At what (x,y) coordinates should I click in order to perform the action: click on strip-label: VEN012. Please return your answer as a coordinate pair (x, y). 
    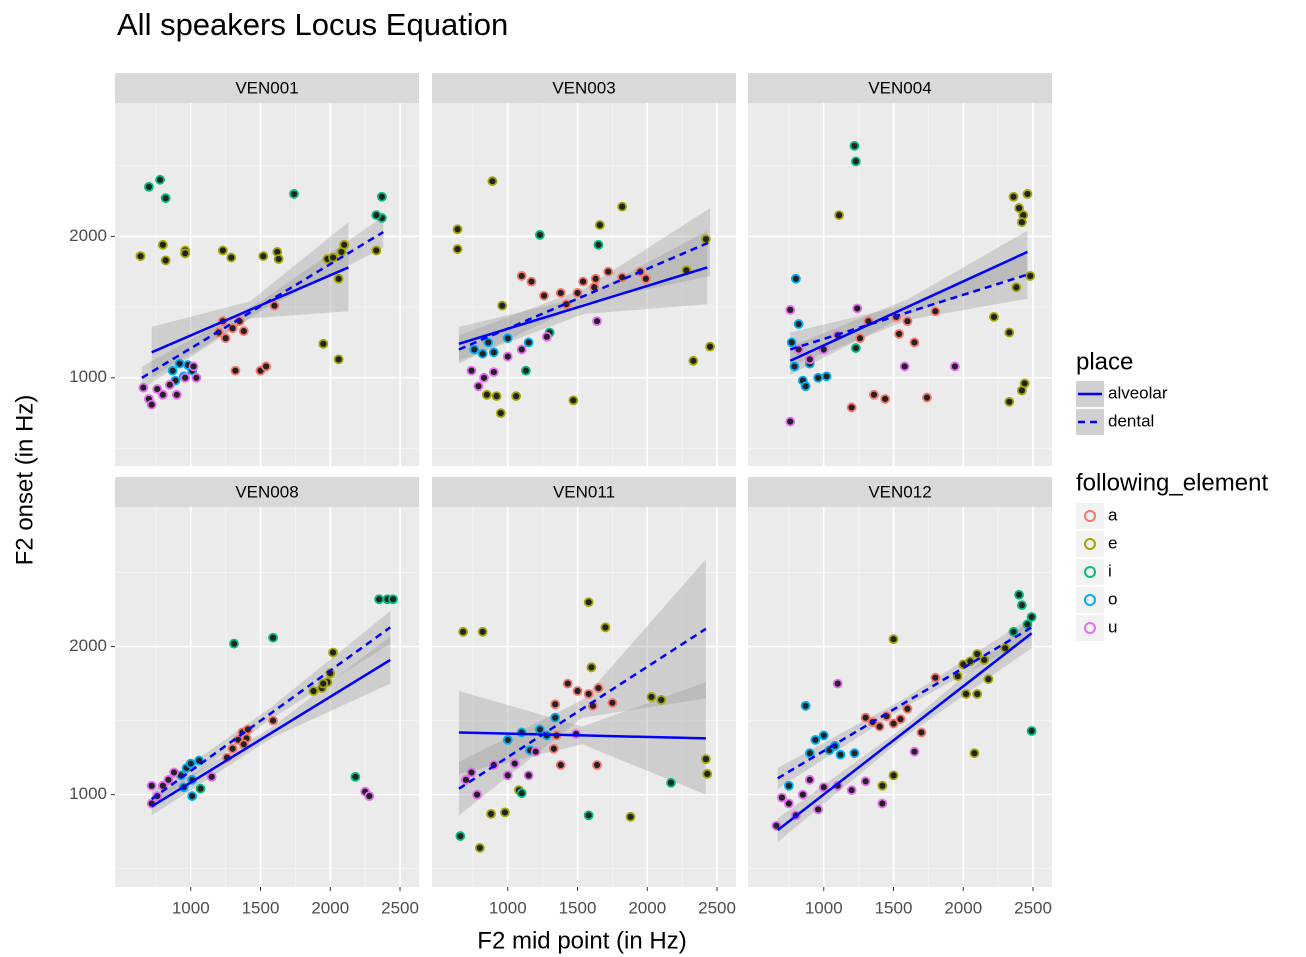
    Looking at the image, I should click on (899, 491).